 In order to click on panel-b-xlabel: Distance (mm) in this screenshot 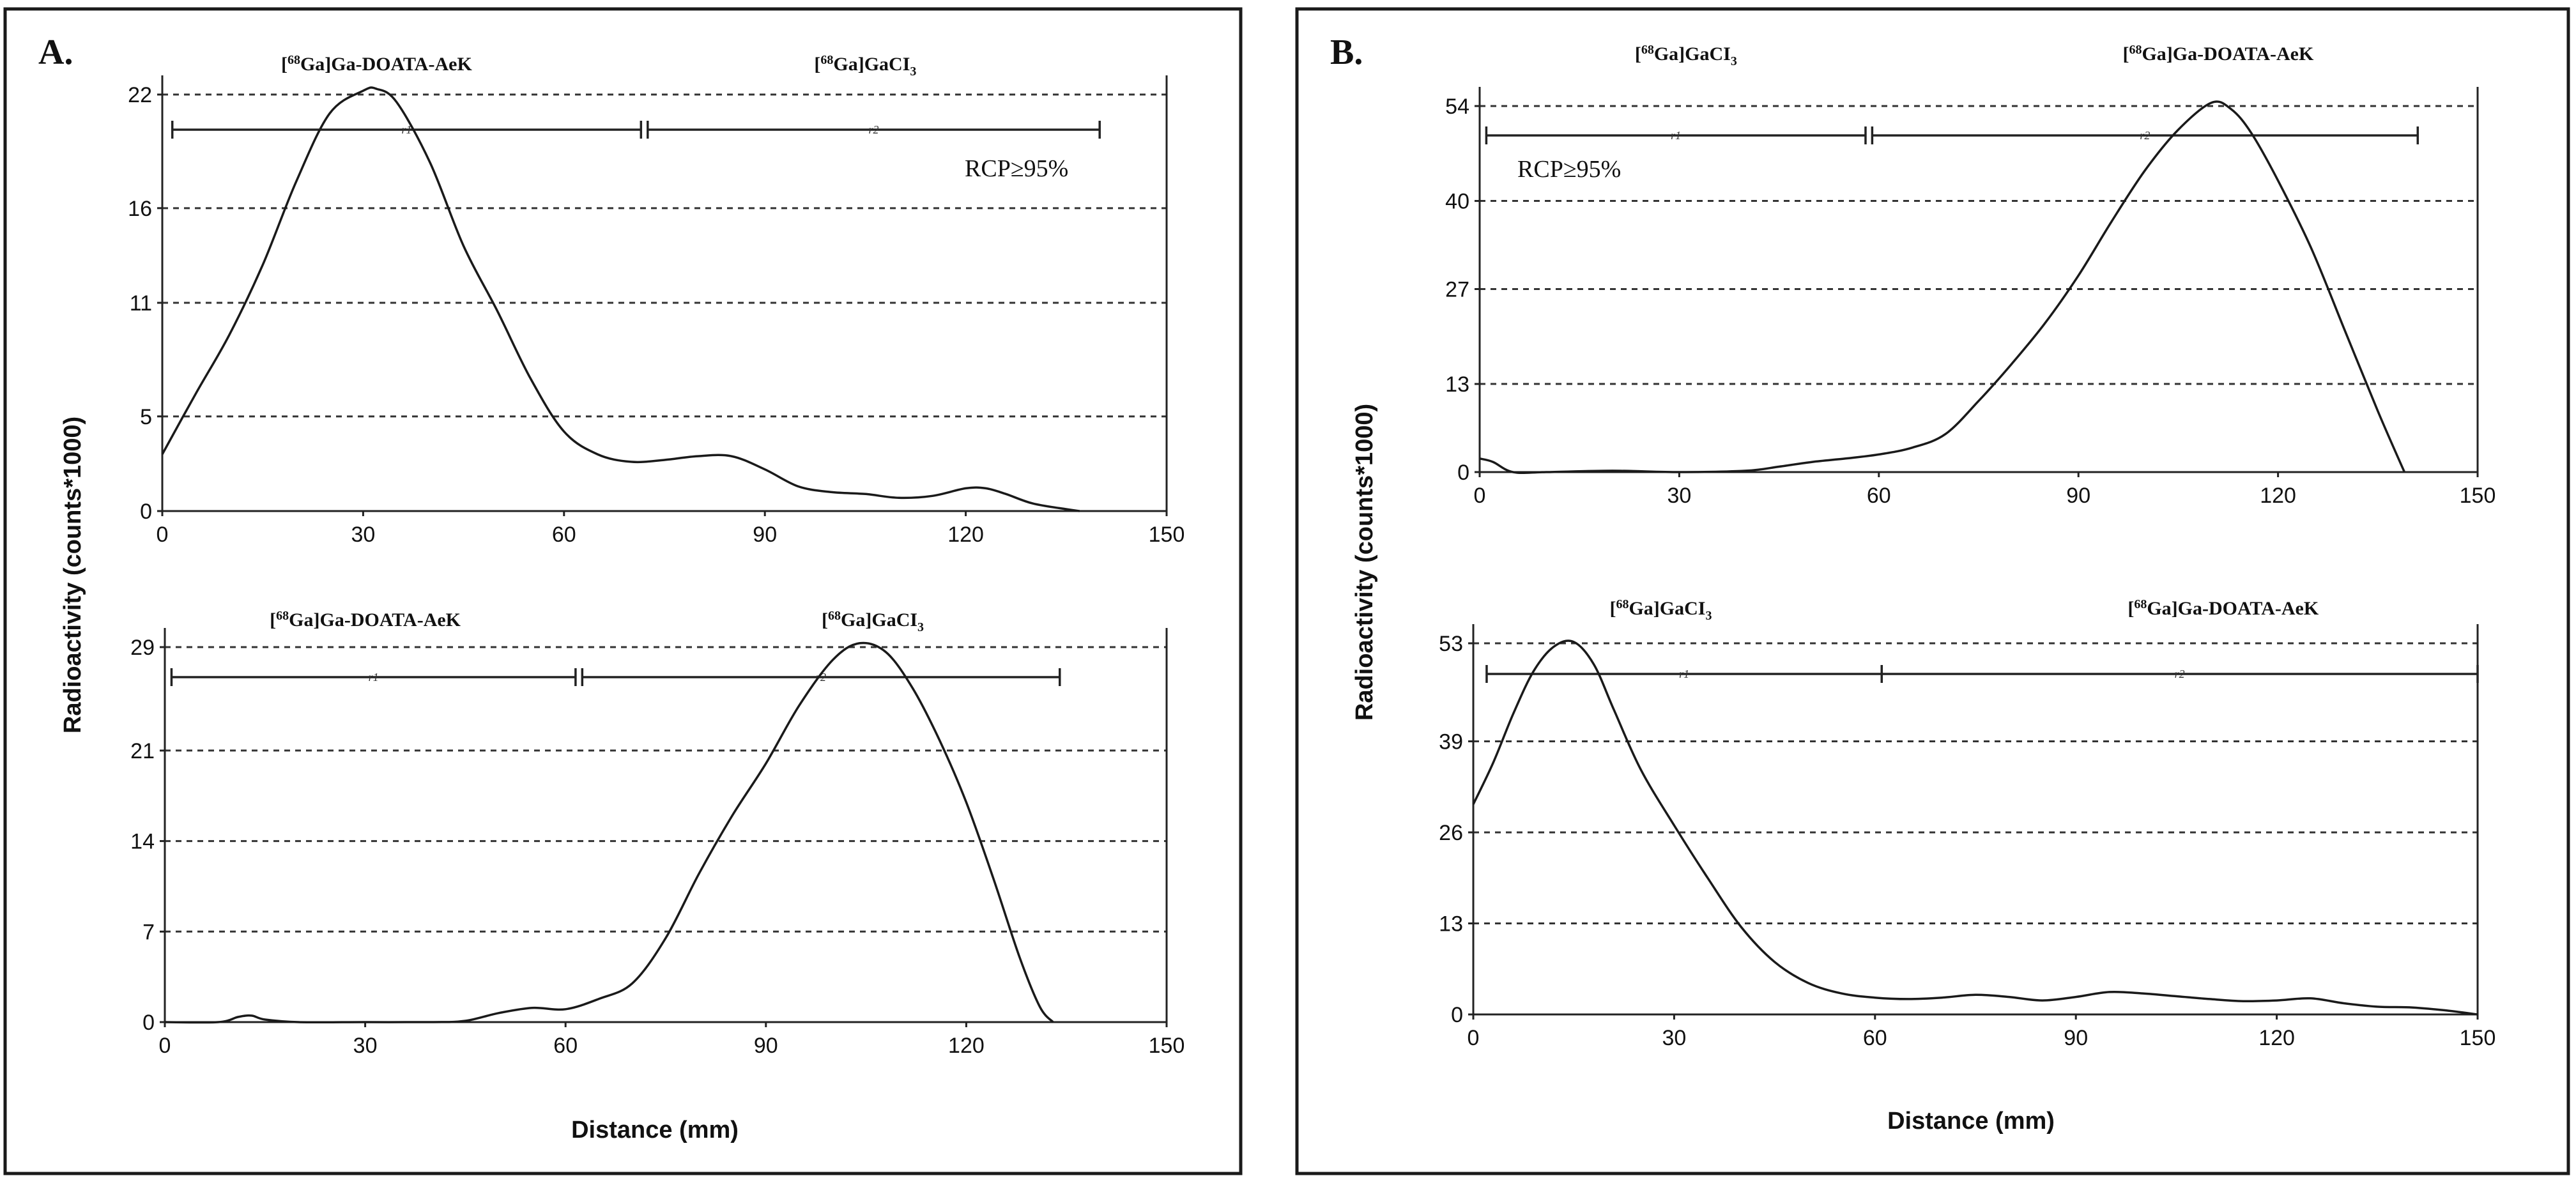, I will do `click(1971, 1121)`.